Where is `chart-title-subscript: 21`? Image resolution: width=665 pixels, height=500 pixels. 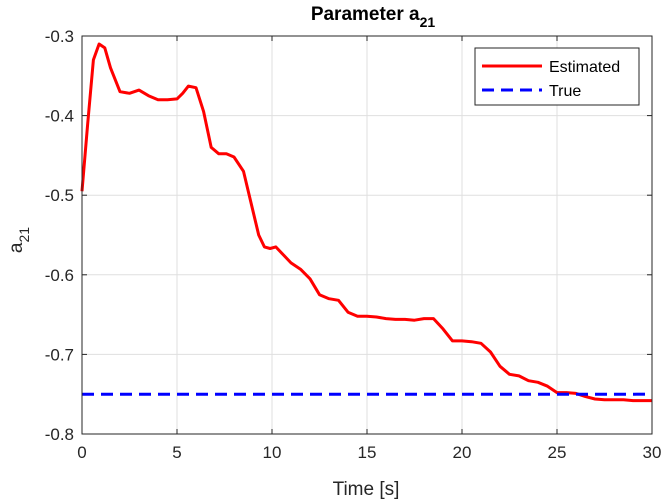 chart-title-subscript: 21 is located at coordinates (428, 22).